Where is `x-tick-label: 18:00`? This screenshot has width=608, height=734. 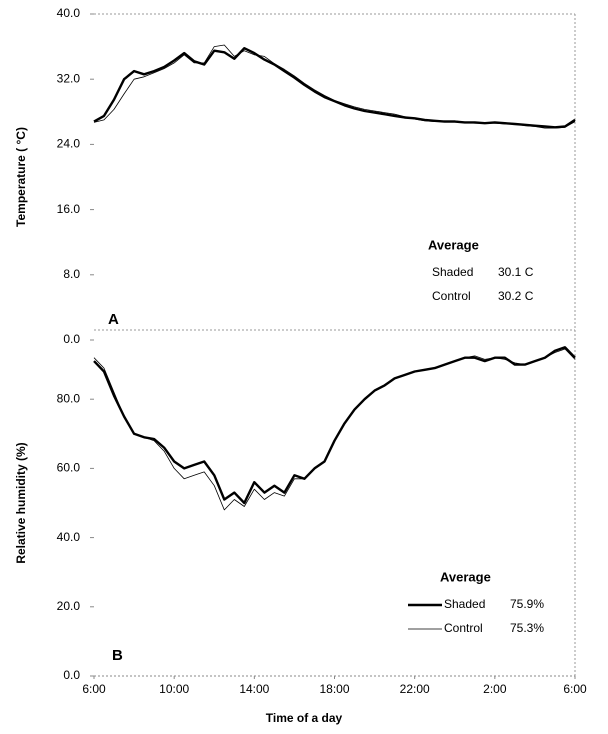 x-tick-label: 18:00 is located at coordinates (334, 689).